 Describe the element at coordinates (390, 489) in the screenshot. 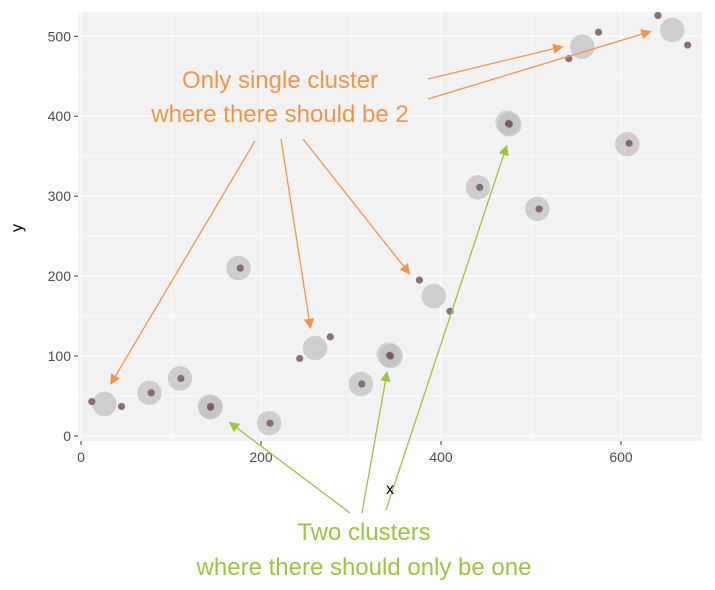

I see `x-axis-title: x` at that location.